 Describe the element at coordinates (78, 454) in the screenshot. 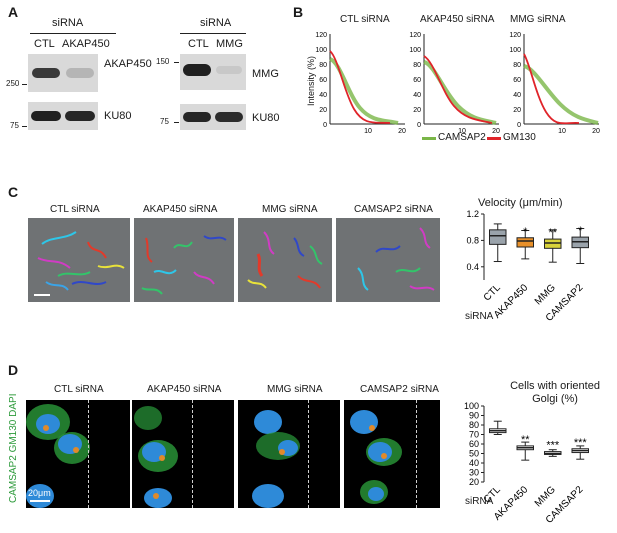

I see `golgi-image-ctl: 20μm` at that location.